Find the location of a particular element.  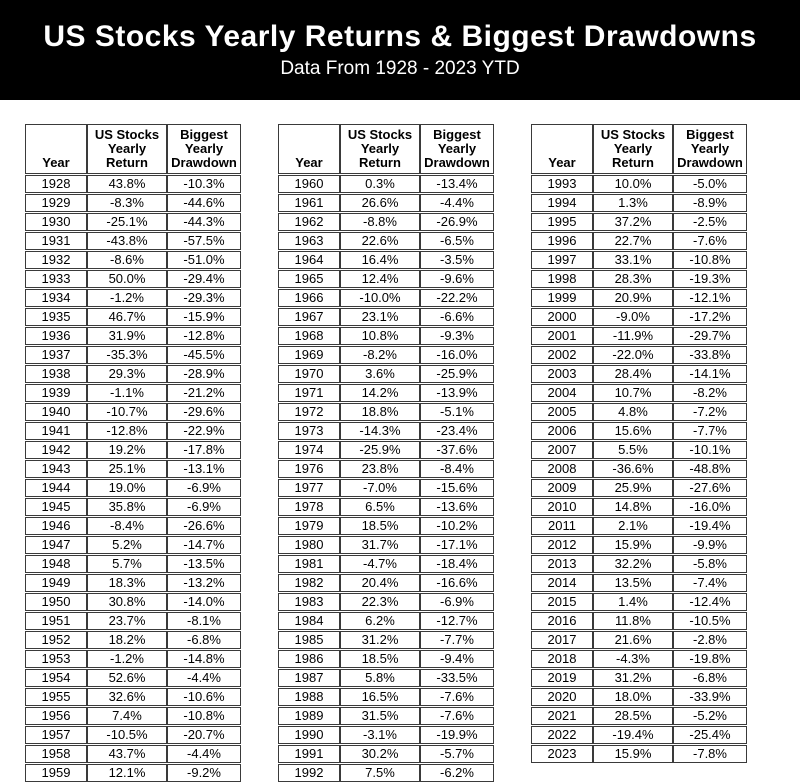

drawdown-cell: -4.4% is located at coordinates (204, 678).